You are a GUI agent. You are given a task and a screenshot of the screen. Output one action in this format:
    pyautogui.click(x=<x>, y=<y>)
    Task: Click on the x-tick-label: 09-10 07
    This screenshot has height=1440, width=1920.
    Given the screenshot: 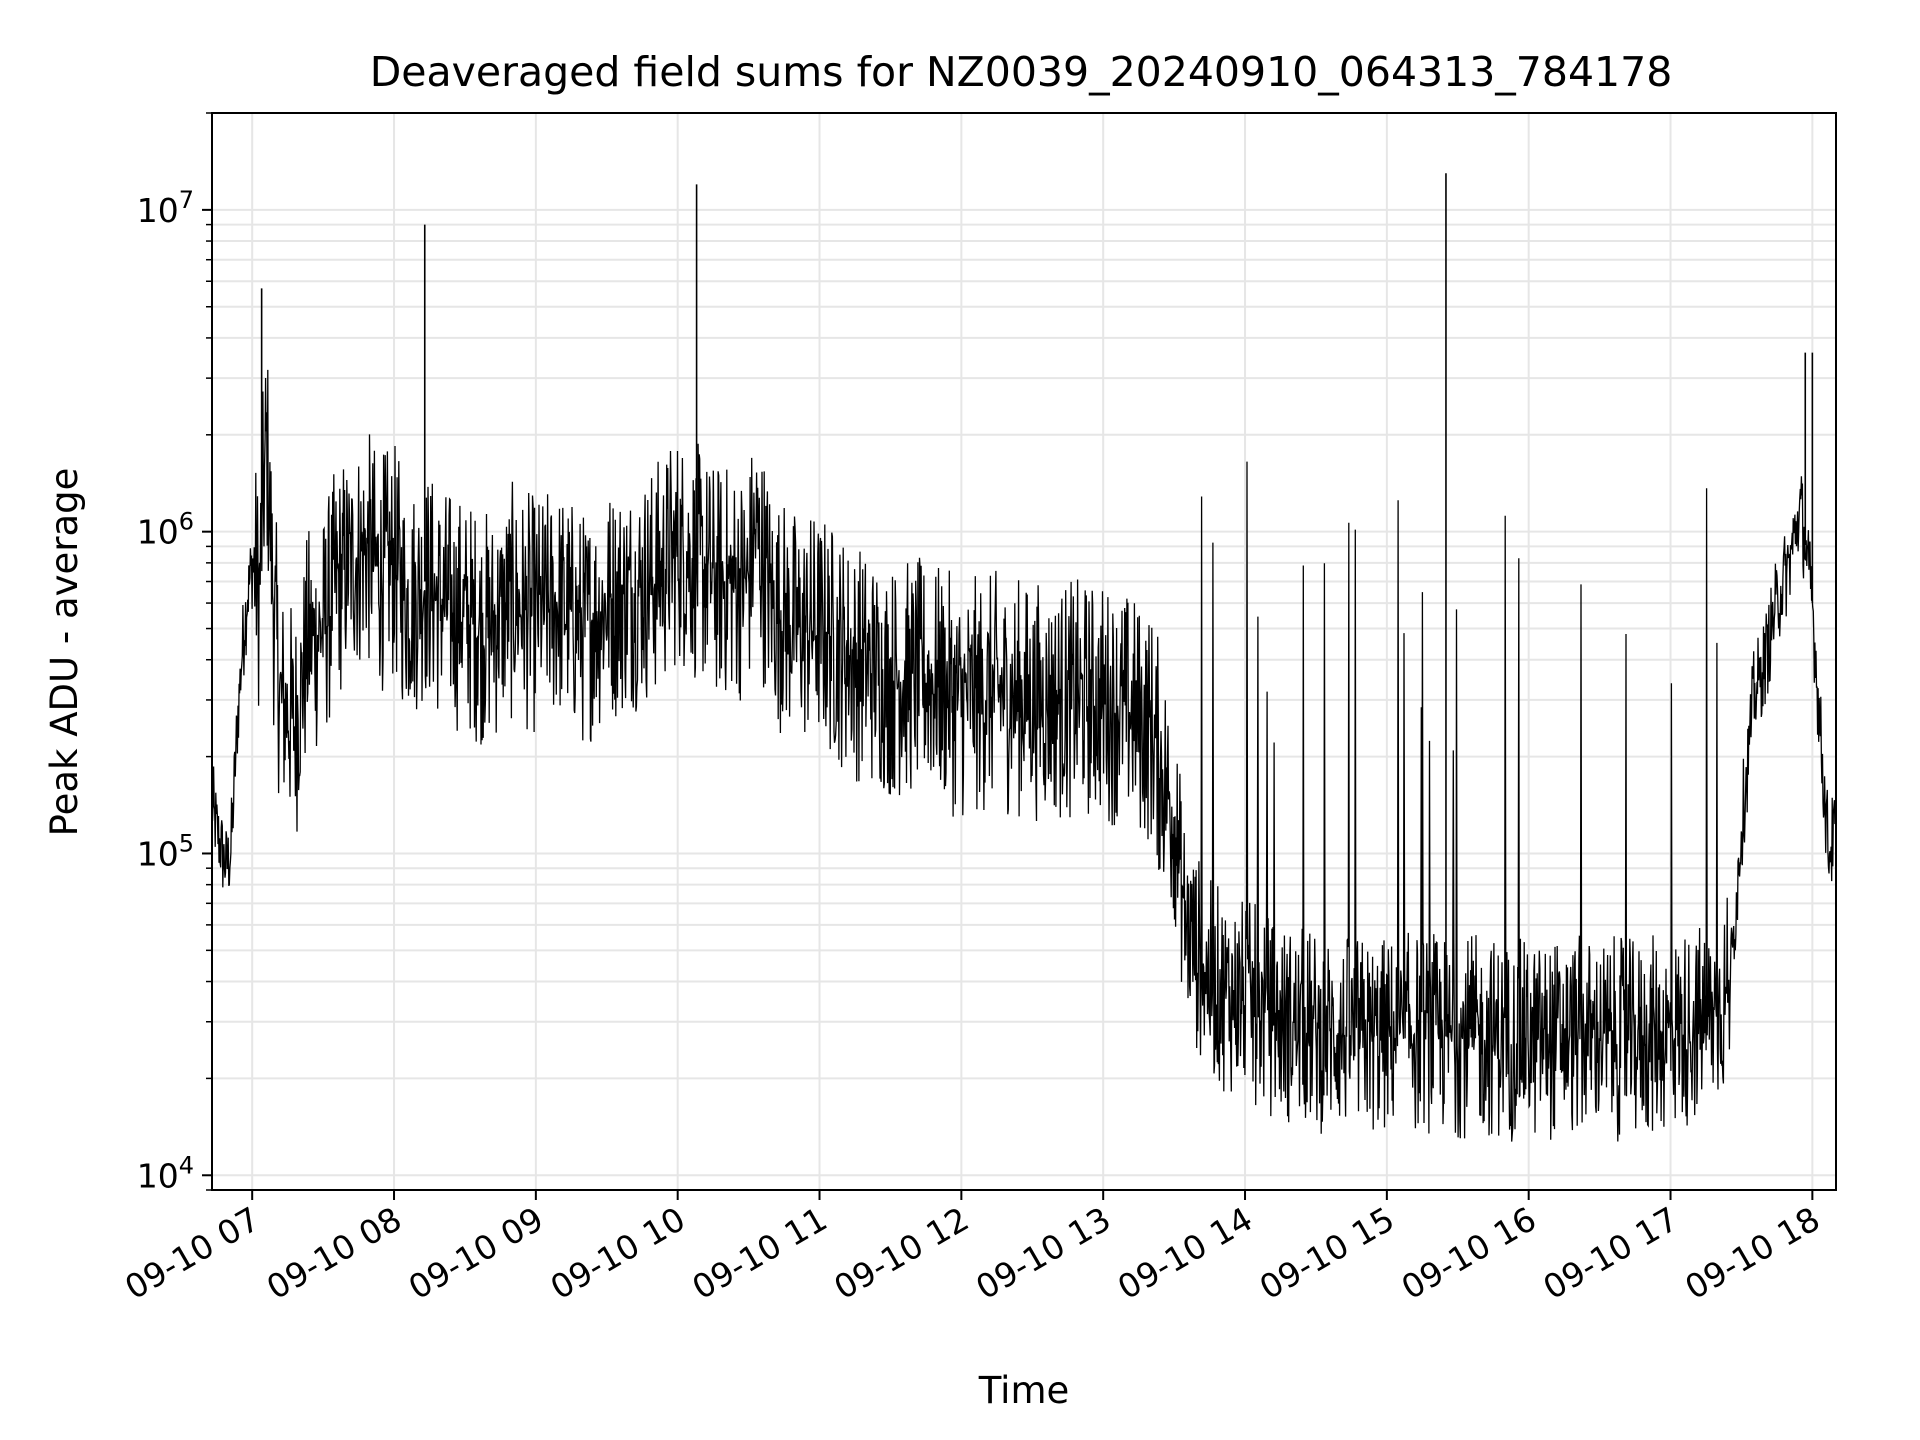 What is the action you would take?
    pyautogui.click(x=192, y=1253)
    